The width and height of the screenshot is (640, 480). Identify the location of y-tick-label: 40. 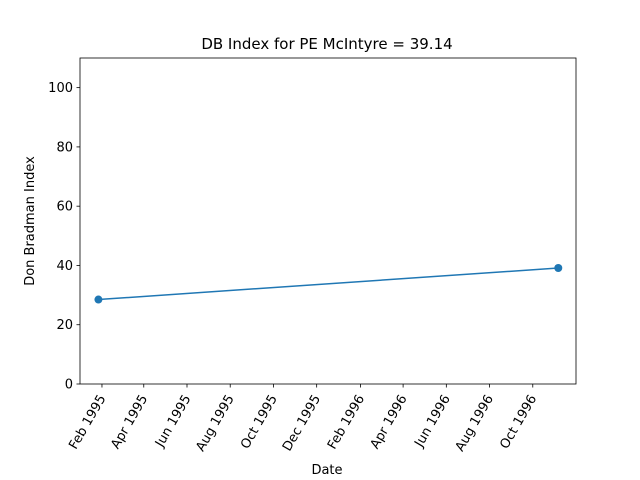
(64, 266).